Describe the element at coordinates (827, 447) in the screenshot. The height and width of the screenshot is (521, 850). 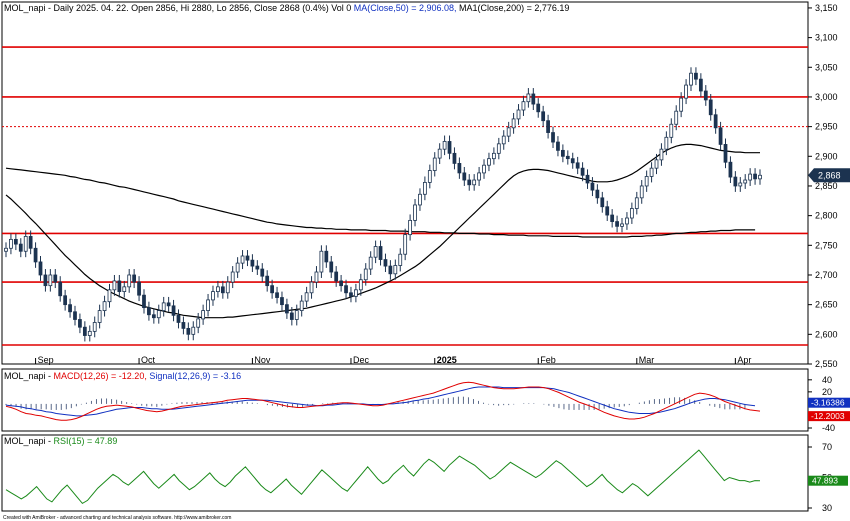
I see `rsi-tick-label: 70` at that location.